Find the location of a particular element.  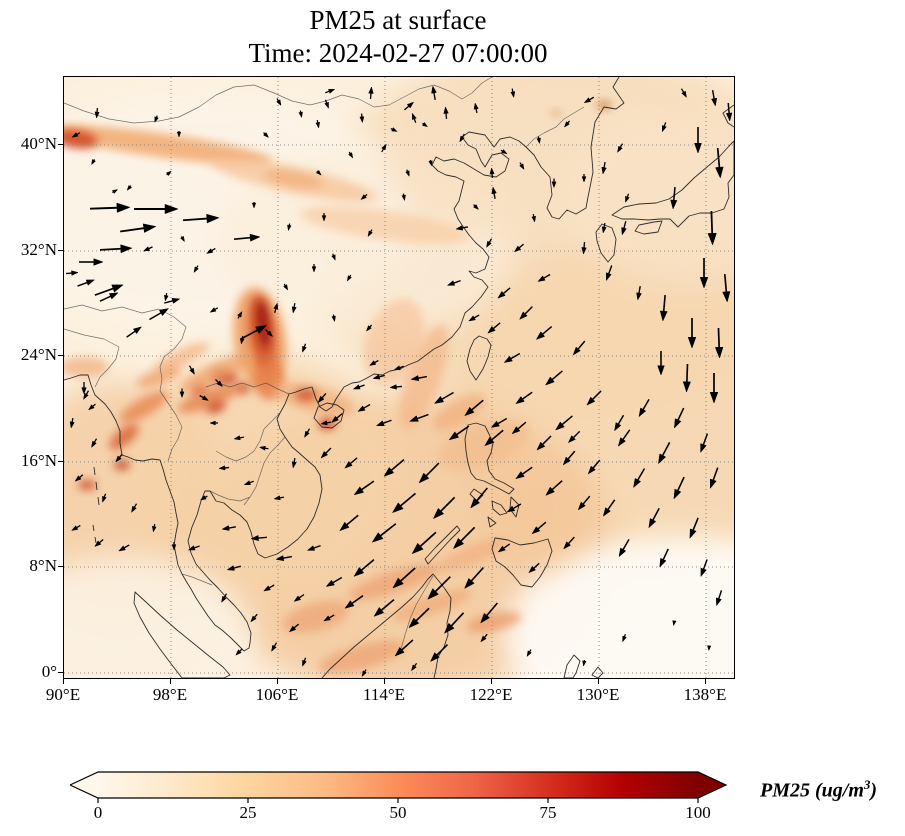

coast-andaman-islands is located at coordinates (96, 505).